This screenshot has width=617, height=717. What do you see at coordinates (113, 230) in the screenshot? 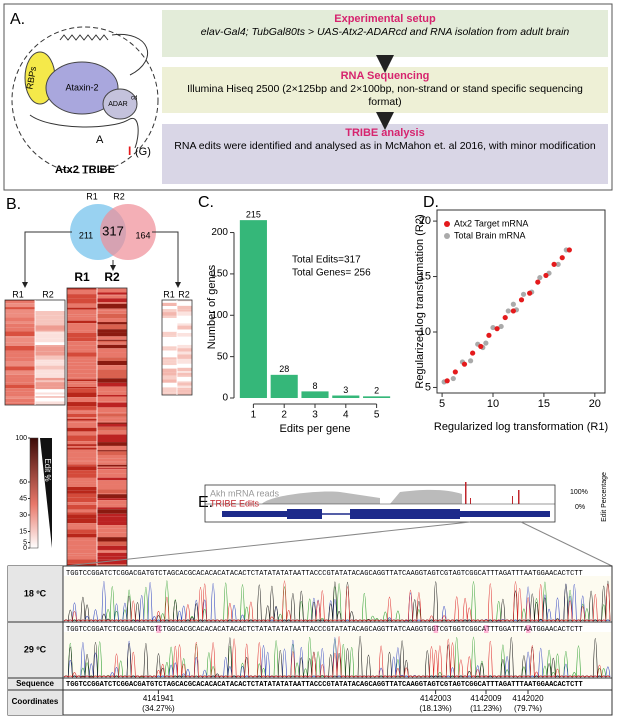
I see `venn-count: 317` at bounding box center [113, 230].